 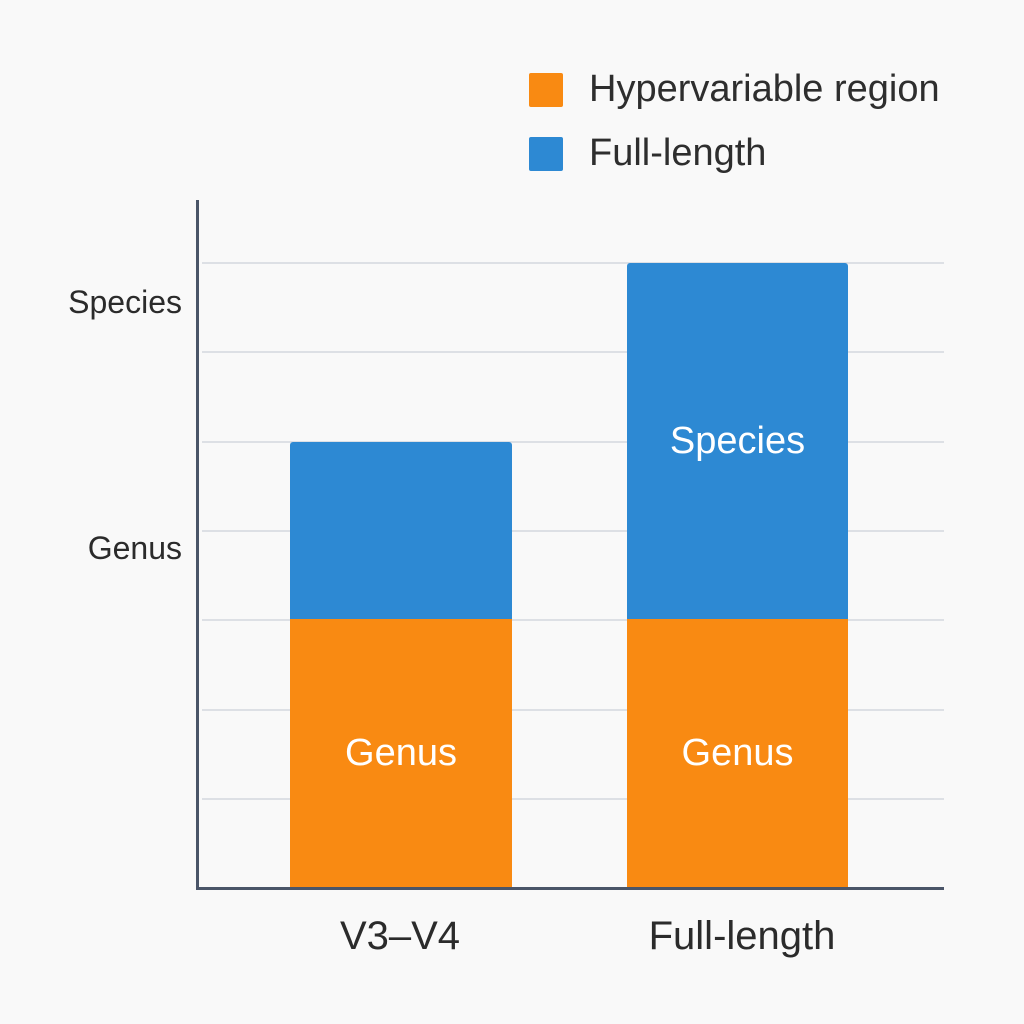 What do you see at coordinates (546, 89) in the screenshot?
I see `legend-swatch-orange` at bounding box center [546, 89].